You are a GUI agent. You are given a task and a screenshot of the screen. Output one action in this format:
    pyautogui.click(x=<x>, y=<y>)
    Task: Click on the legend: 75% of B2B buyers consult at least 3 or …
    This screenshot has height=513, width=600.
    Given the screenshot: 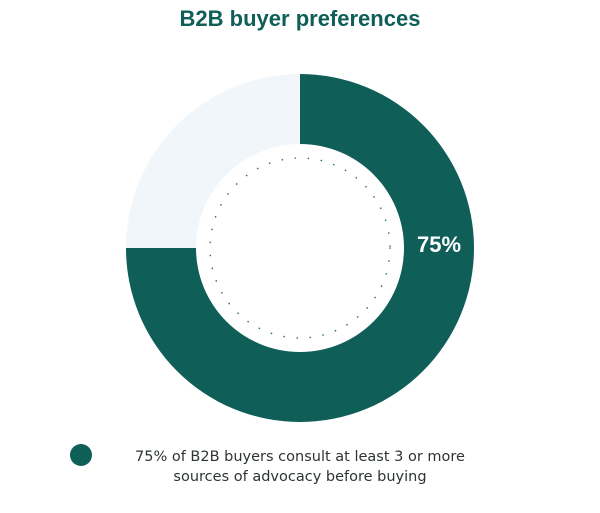 What is the action you would take?
    pyautogui.click(x=305, y=468)
    